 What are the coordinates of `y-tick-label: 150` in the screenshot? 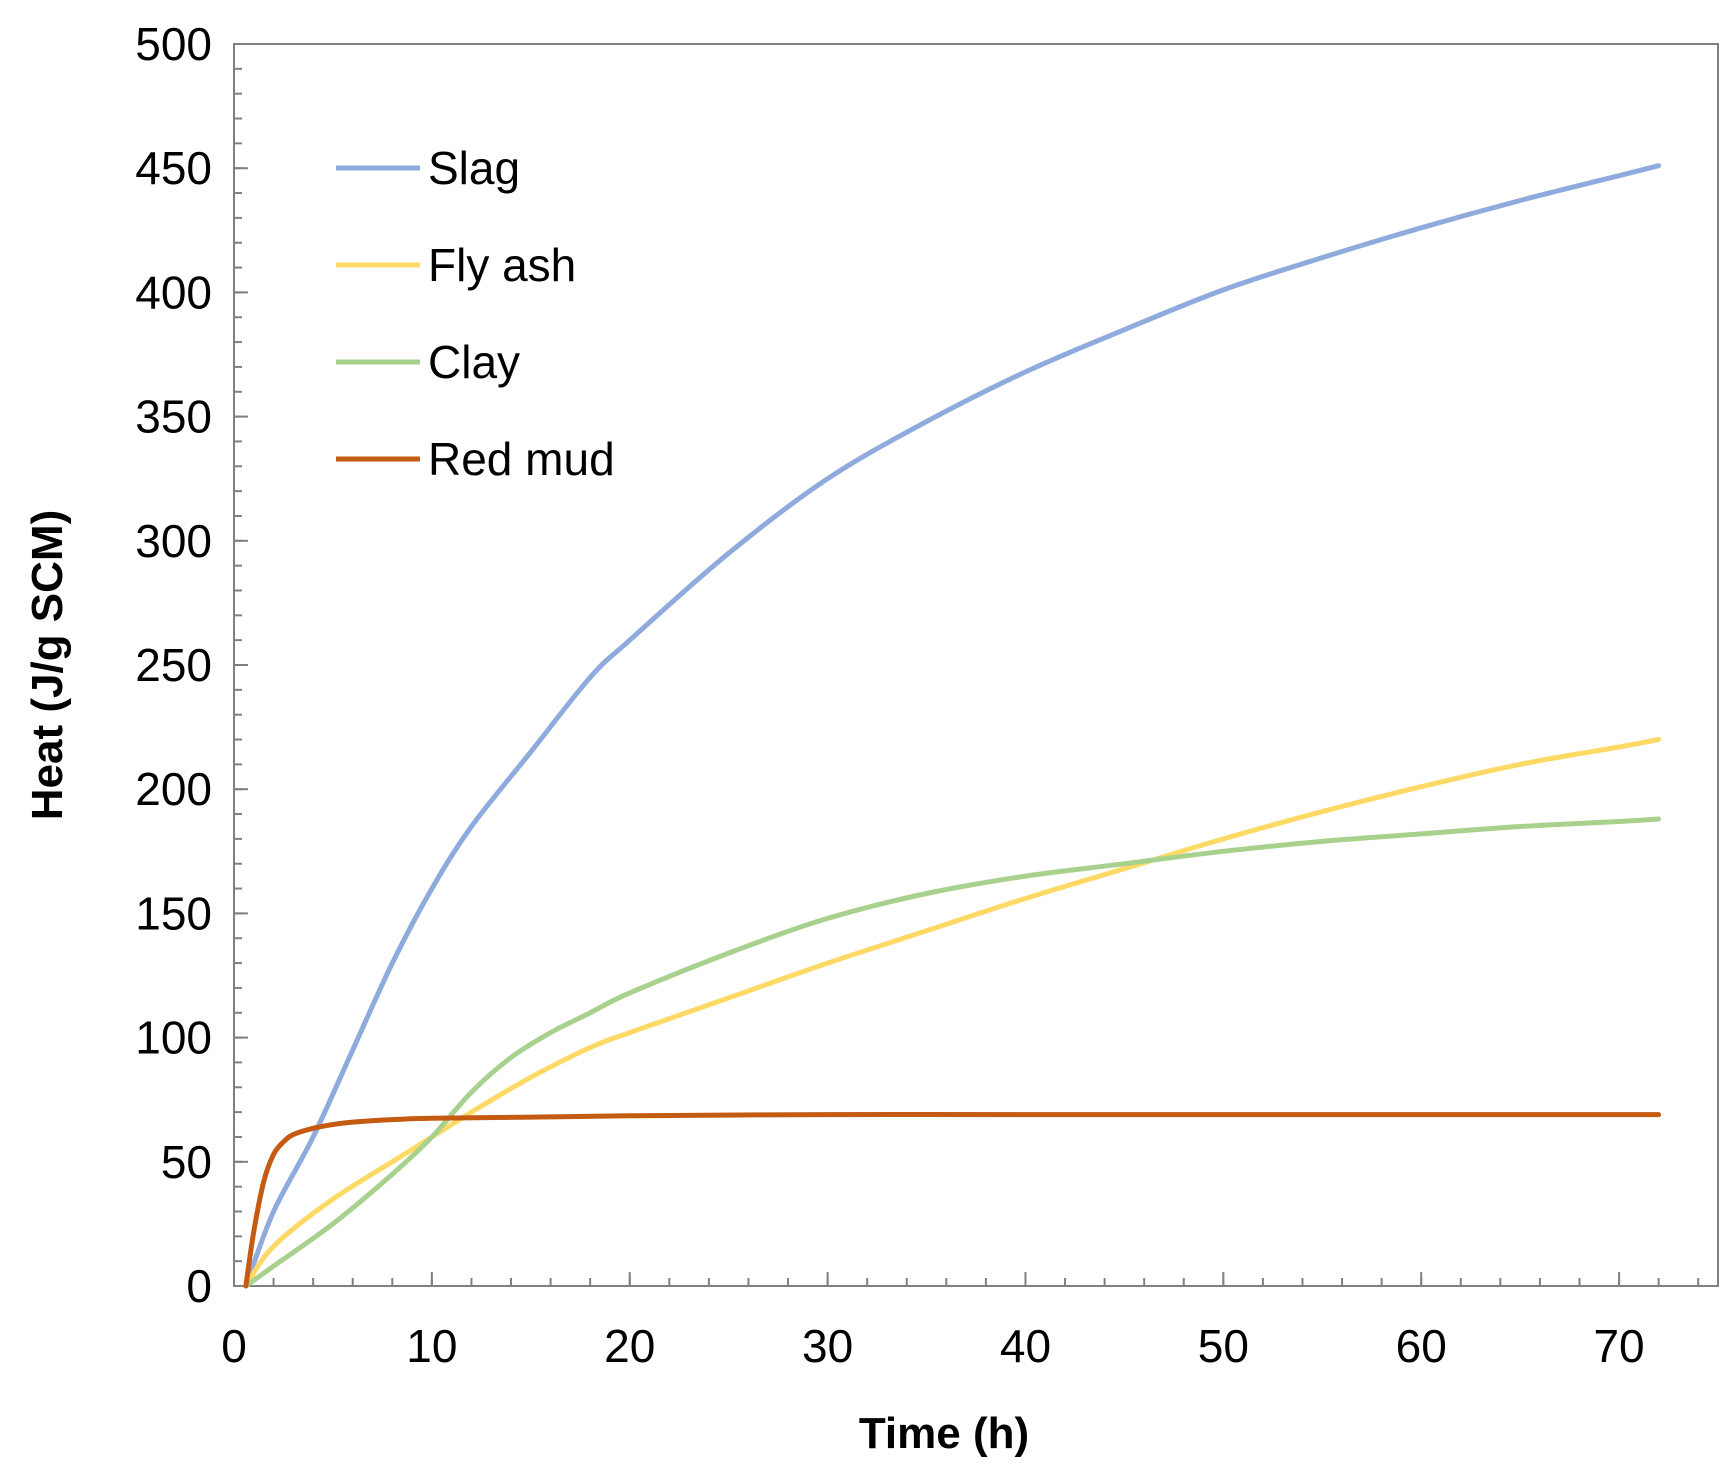 It's located at (173, 913).